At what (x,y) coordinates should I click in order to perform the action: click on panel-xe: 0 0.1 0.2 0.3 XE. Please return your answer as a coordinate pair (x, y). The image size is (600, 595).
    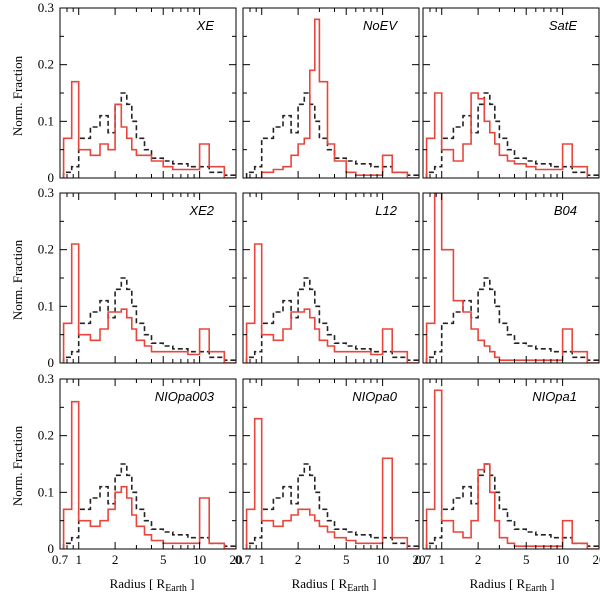
    Looking at the image, I should click on (137, 92).